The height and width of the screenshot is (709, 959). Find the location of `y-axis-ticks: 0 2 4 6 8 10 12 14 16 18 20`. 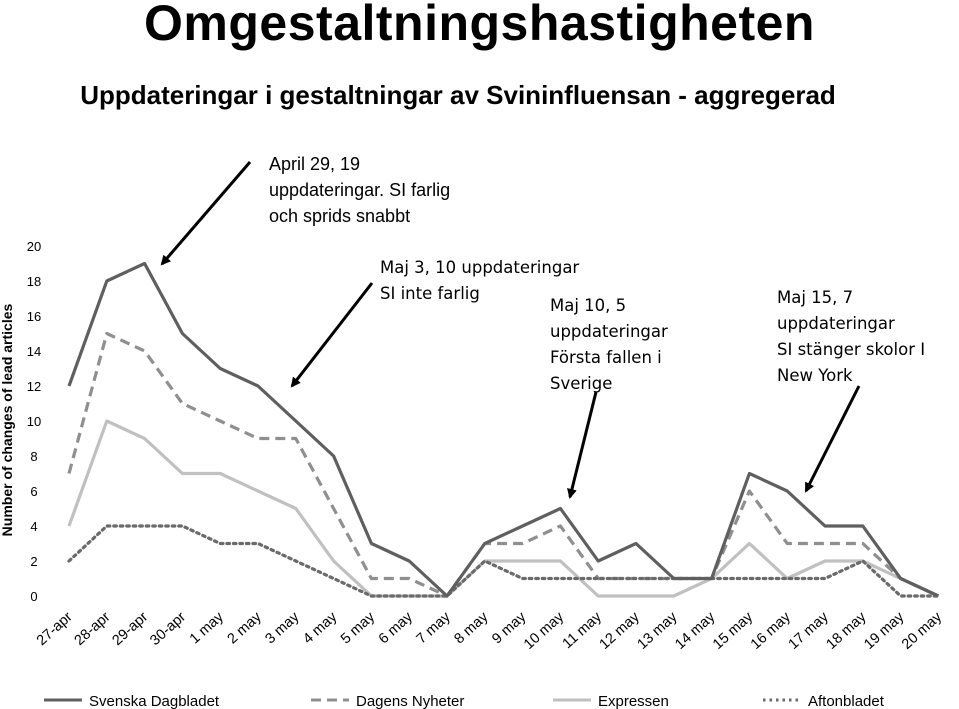

y-axis-ticks: 0 2 4 6 8 10 12 14 16 18 20 is located at coordinates (34, 421).